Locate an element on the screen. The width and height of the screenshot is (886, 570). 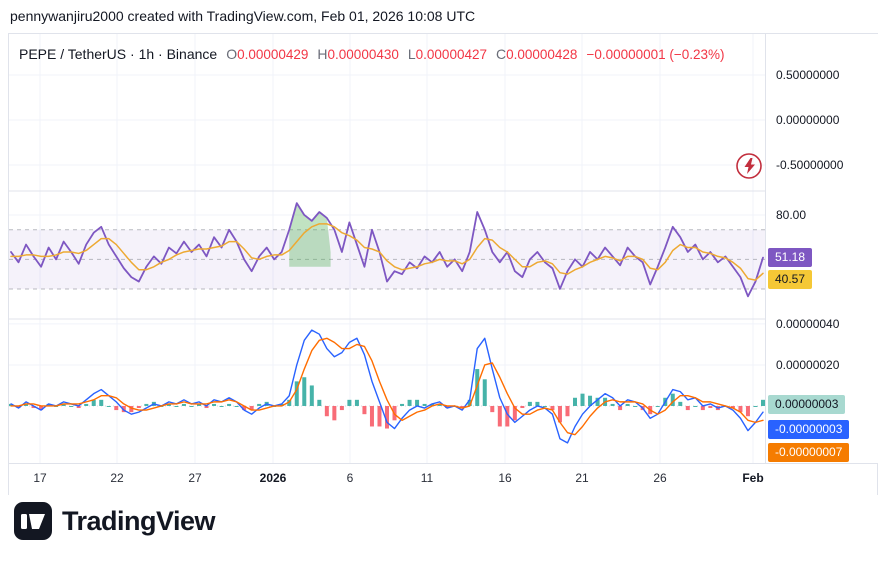
time-tick-label: 6 is located at coordinates (350, 478).